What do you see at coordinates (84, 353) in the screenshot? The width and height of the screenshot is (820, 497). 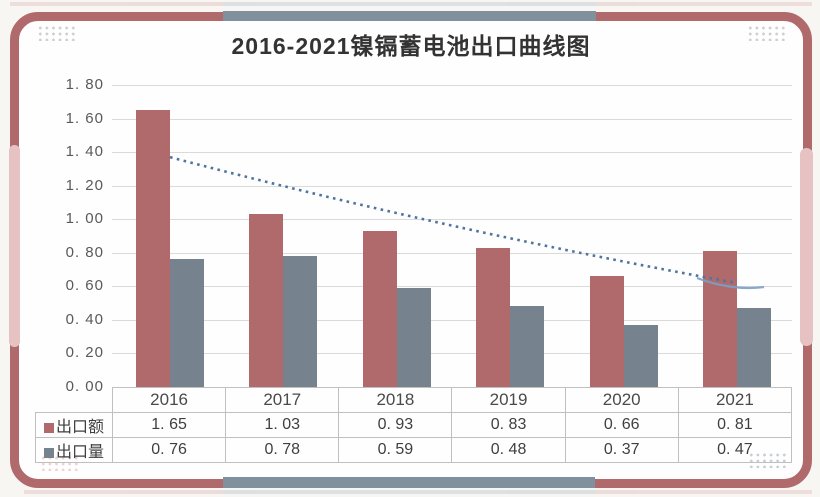 I see `y-axis-label: 0. 20` at bounding box center [84, 353].